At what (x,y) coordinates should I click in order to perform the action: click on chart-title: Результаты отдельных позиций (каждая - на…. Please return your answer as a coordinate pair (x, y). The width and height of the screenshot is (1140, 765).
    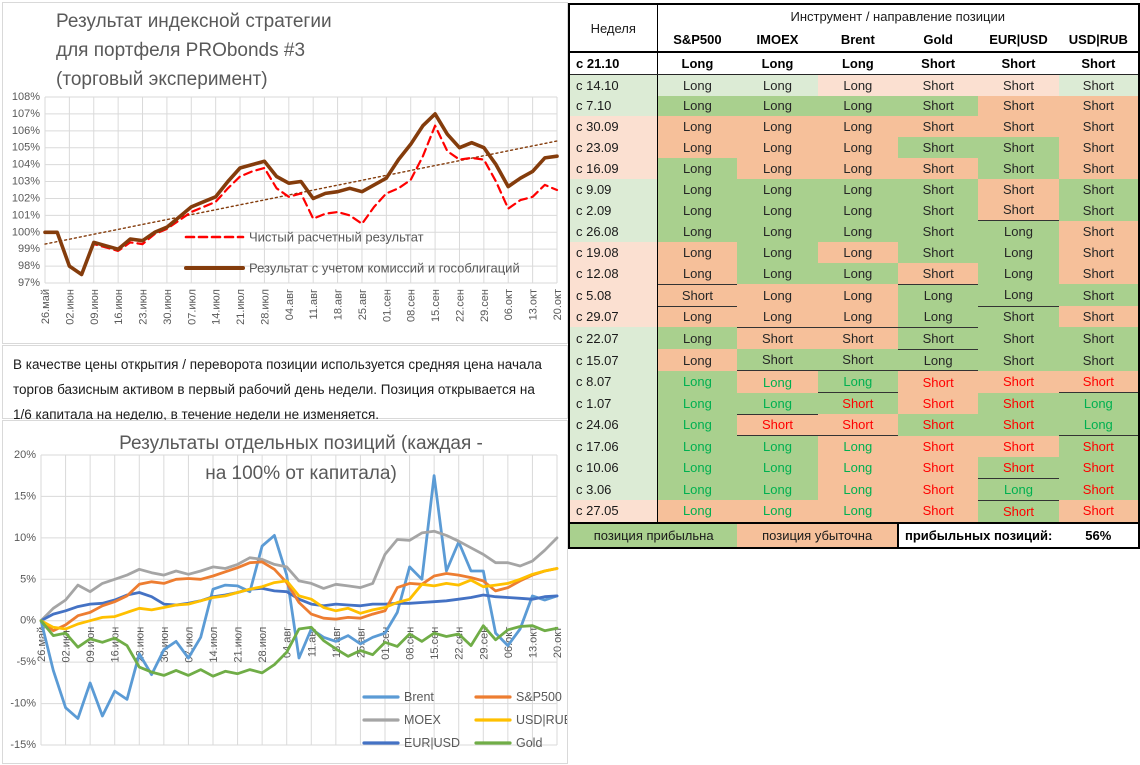
    Looking at the image, I should click on (301, 458).